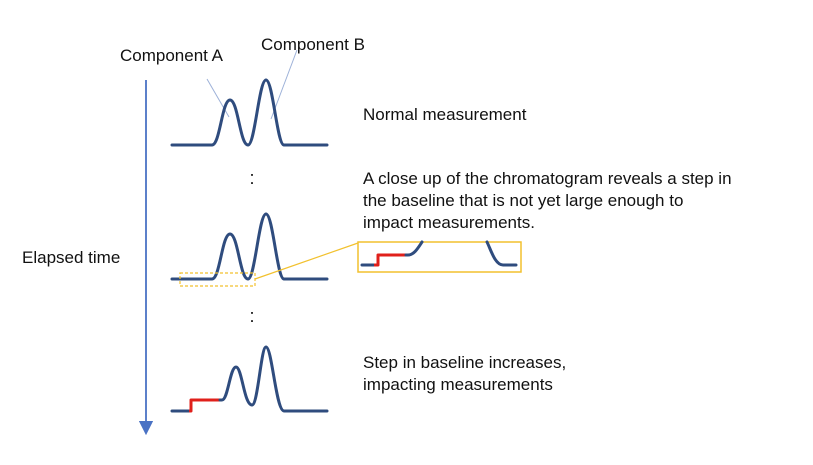  What do you see at coordinates (218, 98) in the screenshot?
I see `component-a-leader-line` at bounding box center [218, 98].